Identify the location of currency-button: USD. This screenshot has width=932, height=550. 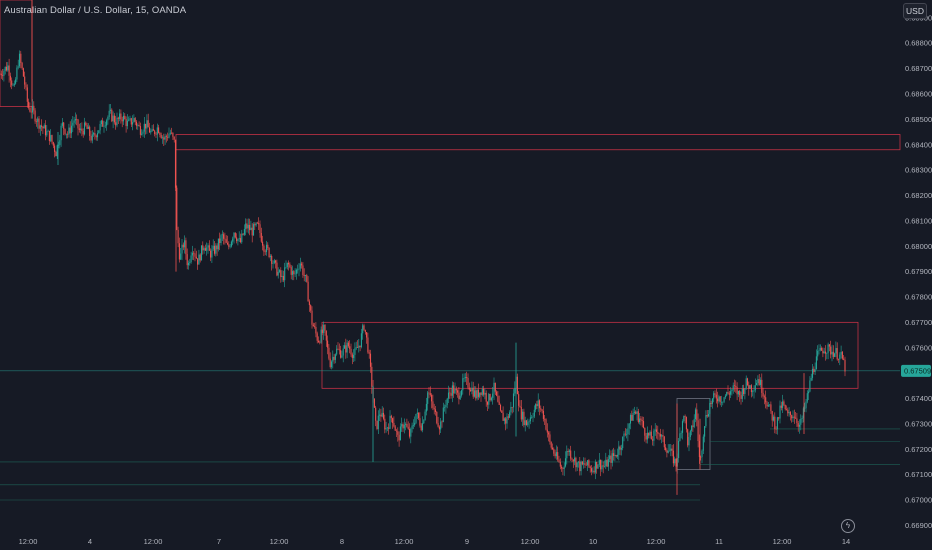
(915, 11).